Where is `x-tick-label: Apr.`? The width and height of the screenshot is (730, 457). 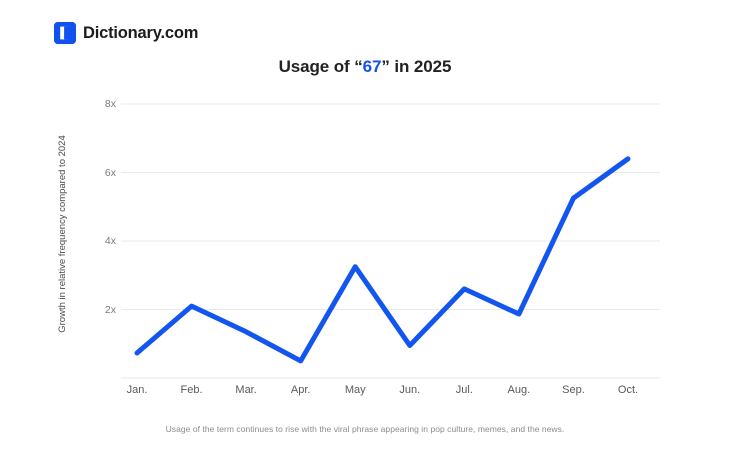
x-tick-label: Apr. is located at coordinates (300, 390).